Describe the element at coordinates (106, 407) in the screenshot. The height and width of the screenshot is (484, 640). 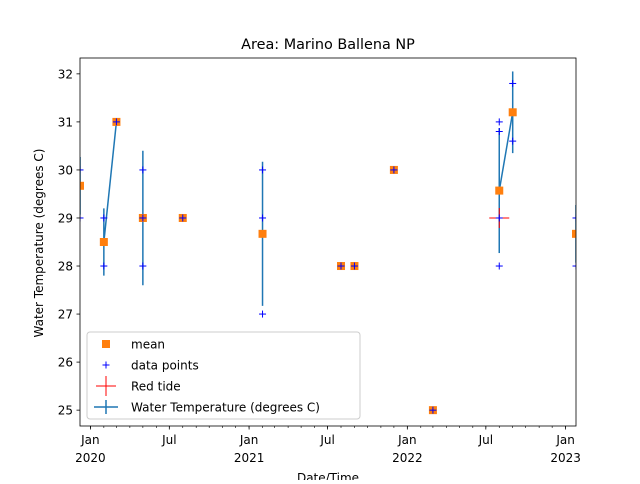
I see `legend-line-swatch` at that location.